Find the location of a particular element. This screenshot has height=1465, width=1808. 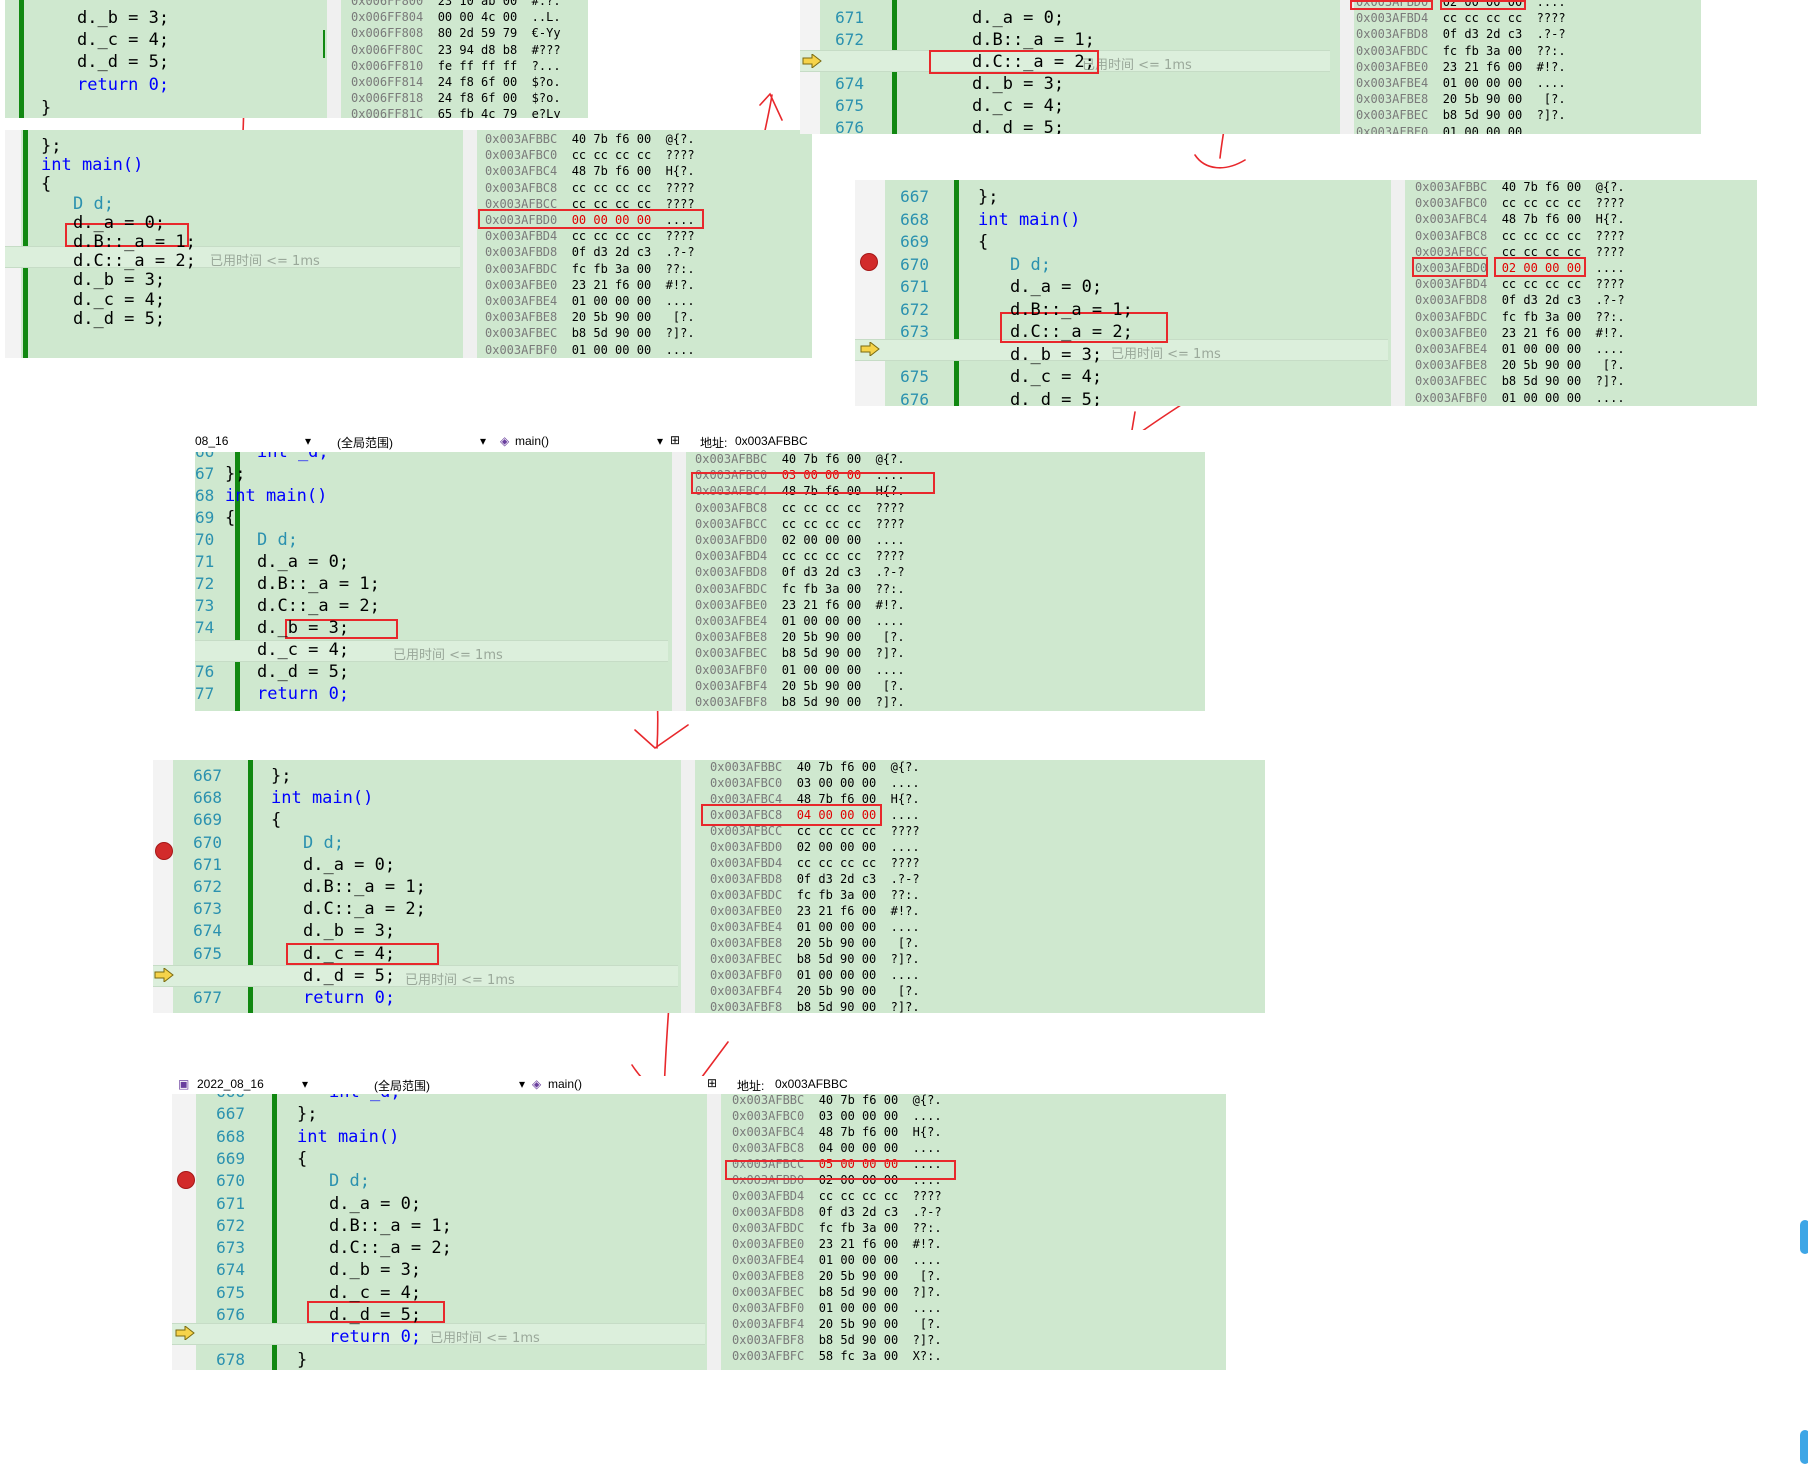

project-dropdown: 08_16 is located at coordinates (212, 441).